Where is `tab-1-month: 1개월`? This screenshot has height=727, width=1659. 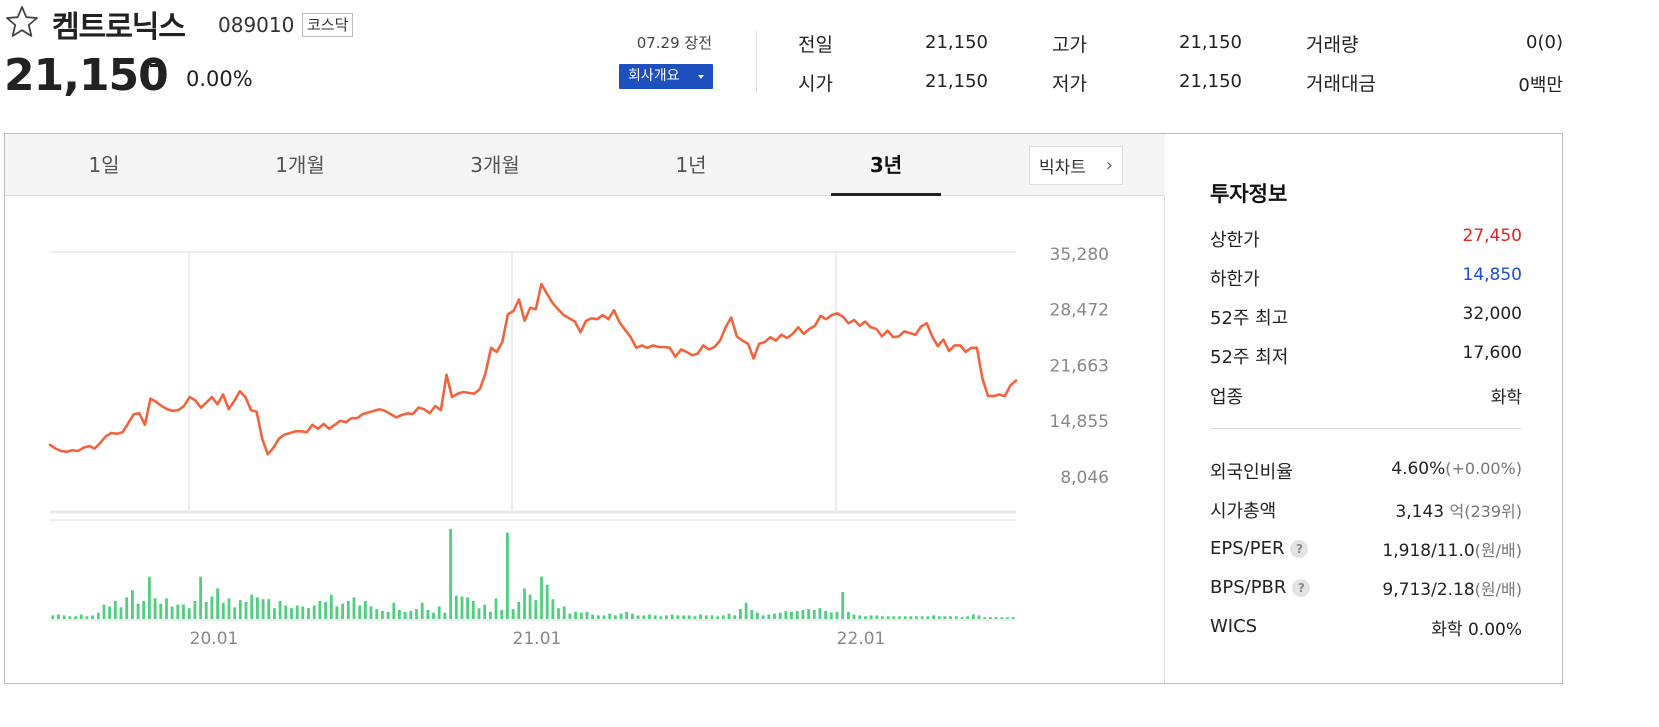 tab-1-month: 1개월 is located at coordinates (300, 165).